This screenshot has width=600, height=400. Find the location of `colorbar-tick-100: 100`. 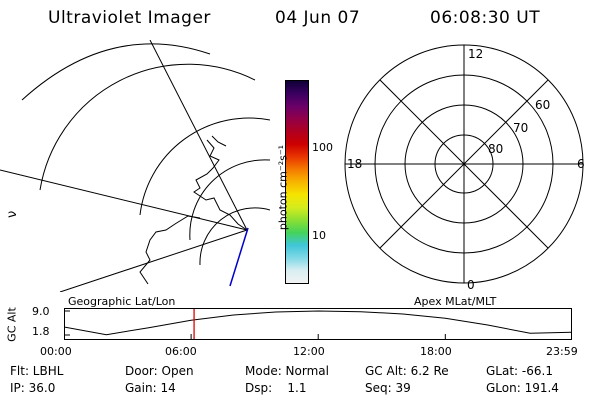

colorbar-tick-100: 100 is located at coordinates (322, 147).